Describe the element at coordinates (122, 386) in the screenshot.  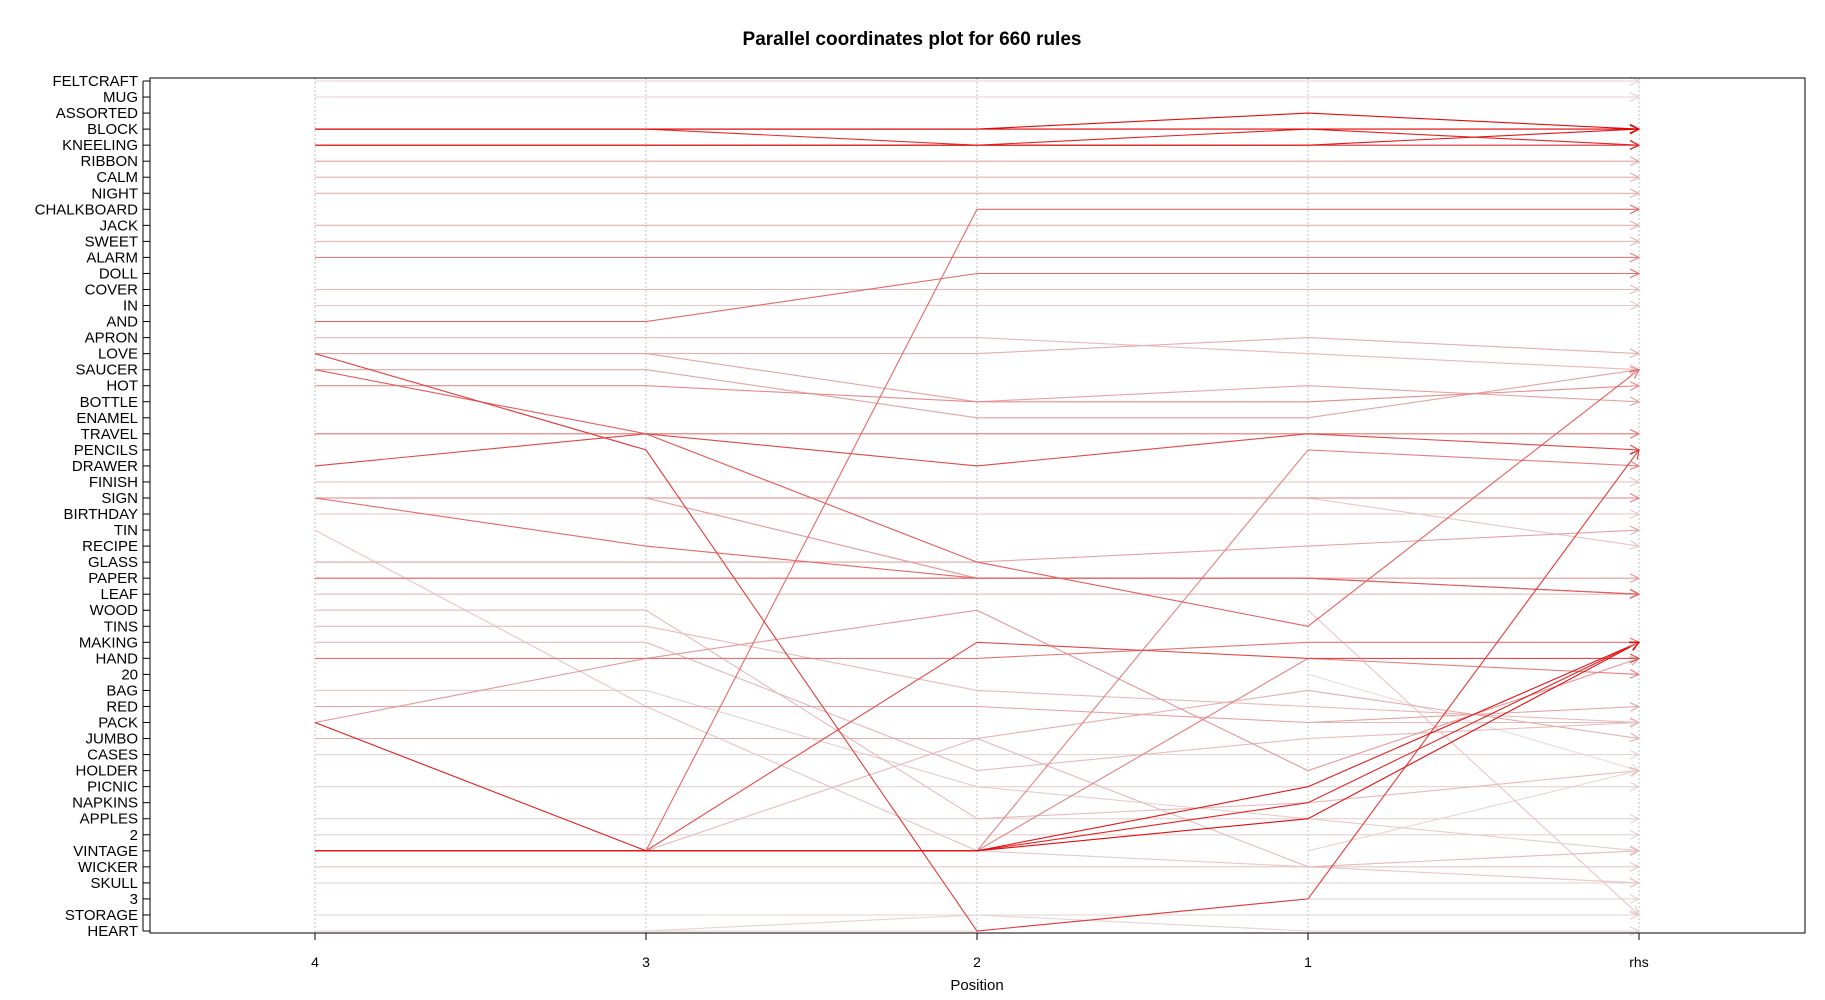
I see `y-tick-label: HOT` at that location.